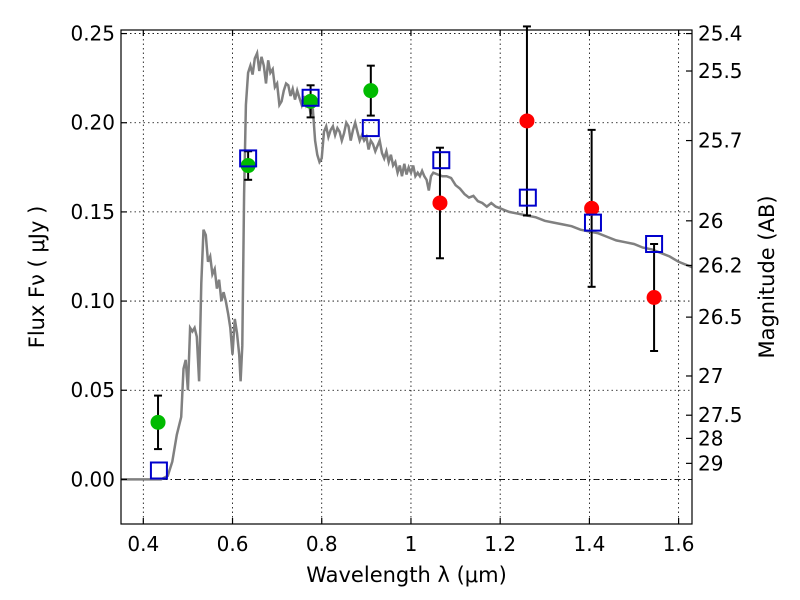 The width and height of the screenshot is (800, 600). What do you see at coordinates (322, 544) in the screenshot?
I see `x-tick-label: 0.8` at bounding box center [322, 544].